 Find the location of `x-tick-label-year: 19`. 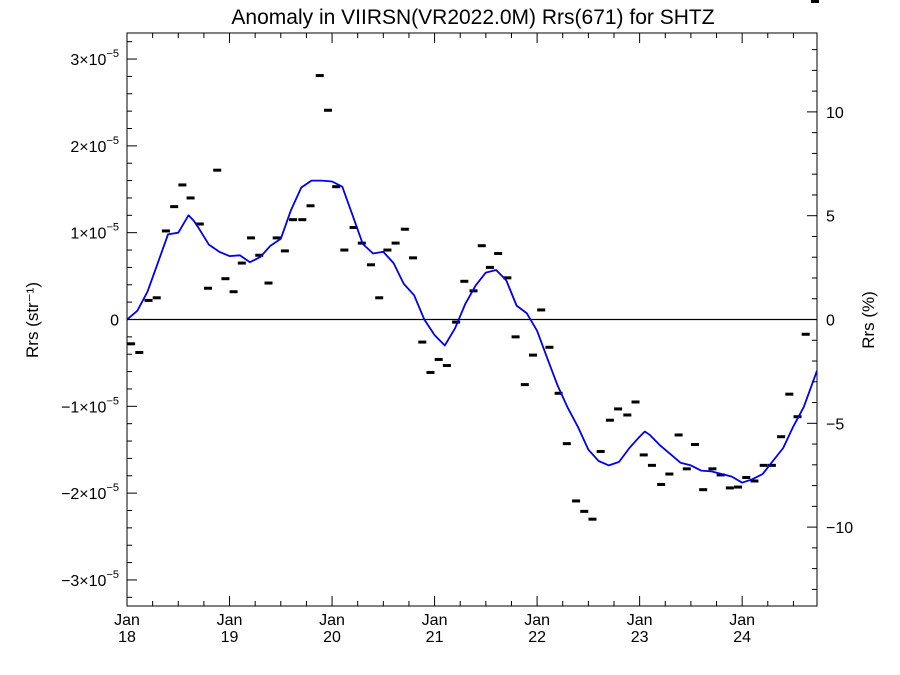

x-tick-label-year: 19 is located at coordinates (230, 637).